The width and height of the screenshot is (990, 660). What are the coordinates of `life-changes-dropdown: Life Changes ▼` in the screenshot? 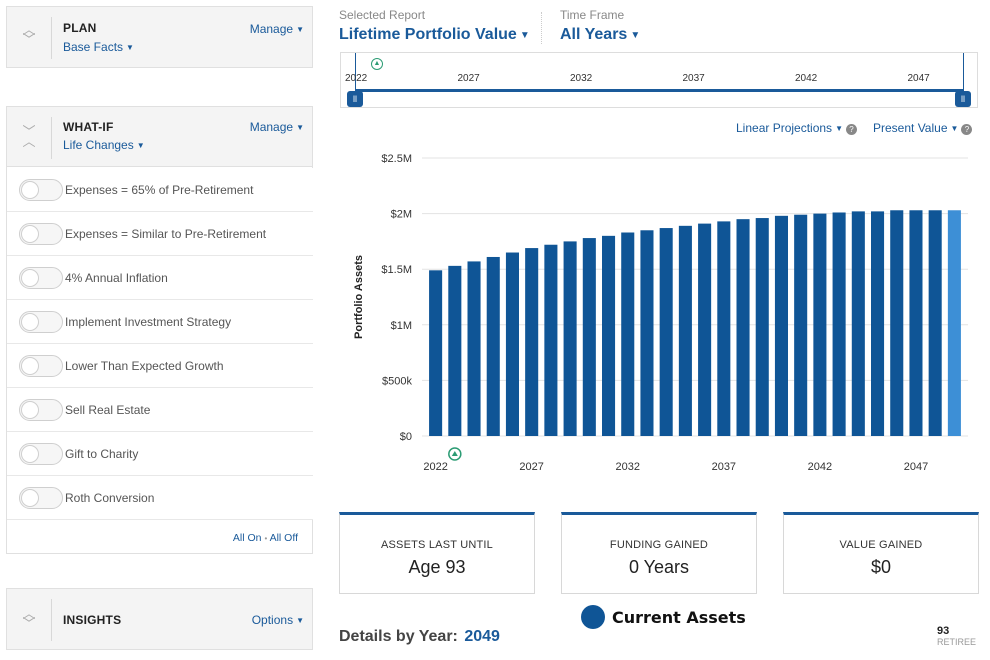 It's located at (104, 145).